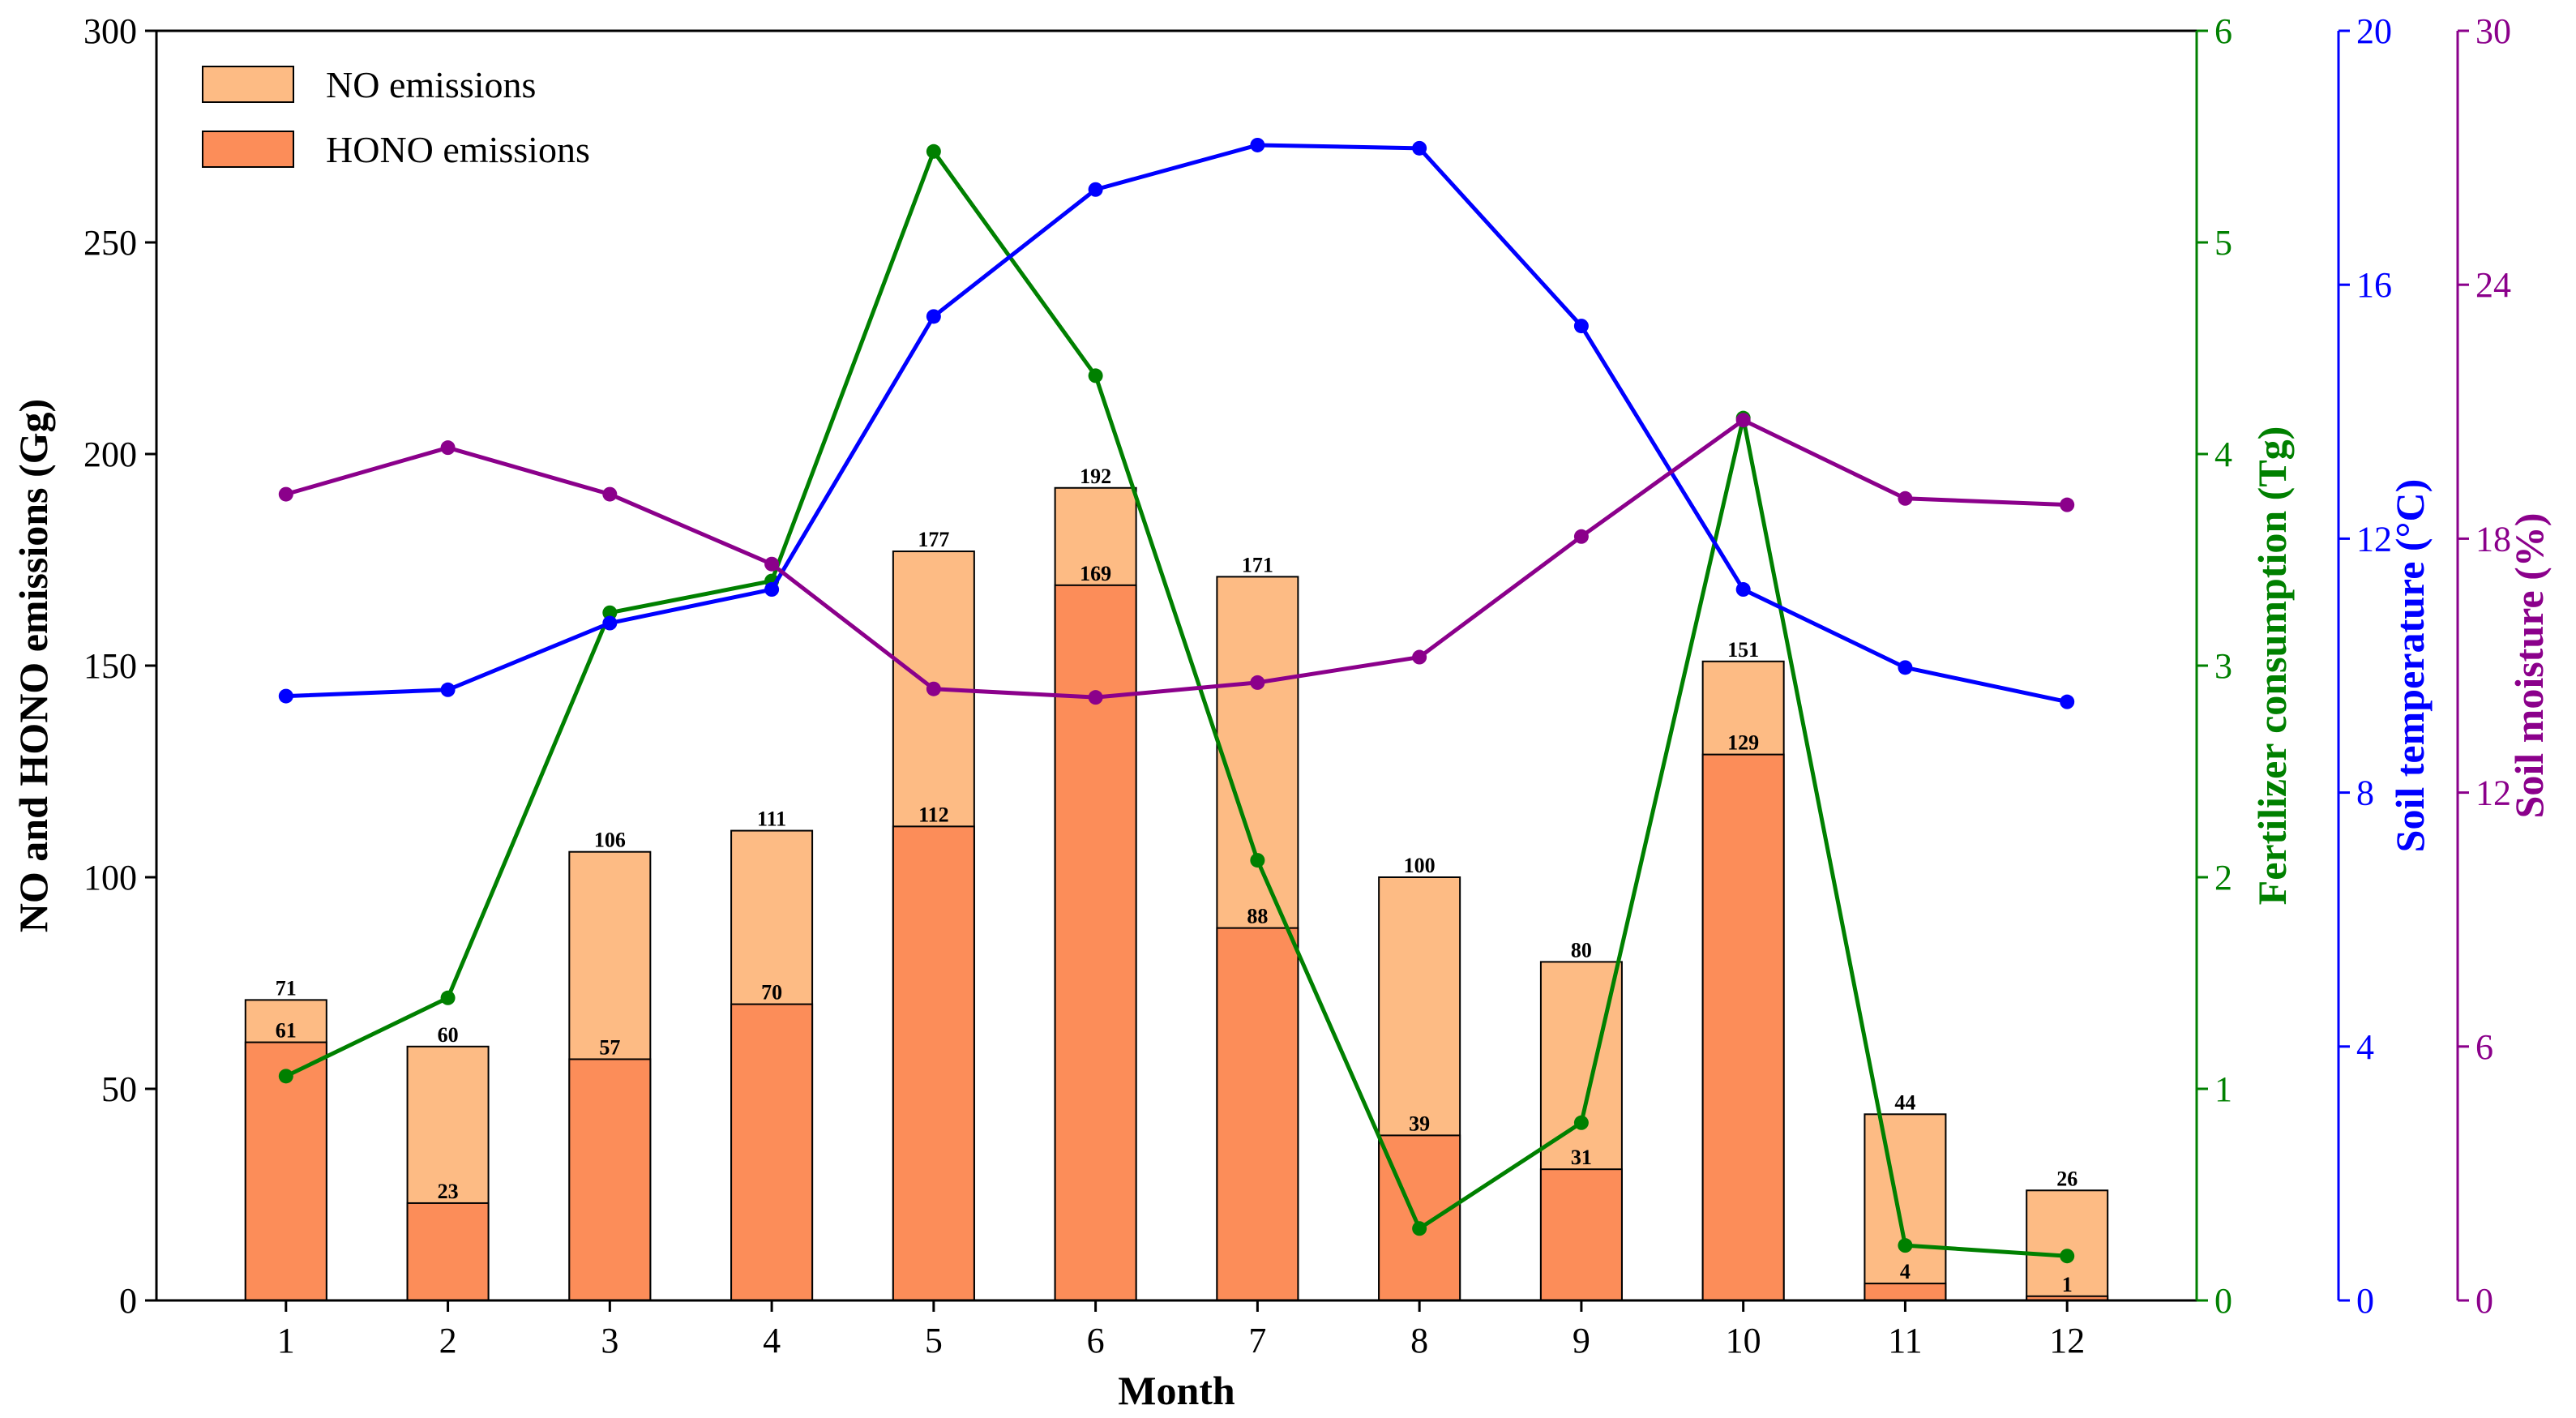  What do you see at coordinates (2067, 1284) in the screenshot?
I see `bar-label-hono-12: 1` at bounding box center [2067, 1284].